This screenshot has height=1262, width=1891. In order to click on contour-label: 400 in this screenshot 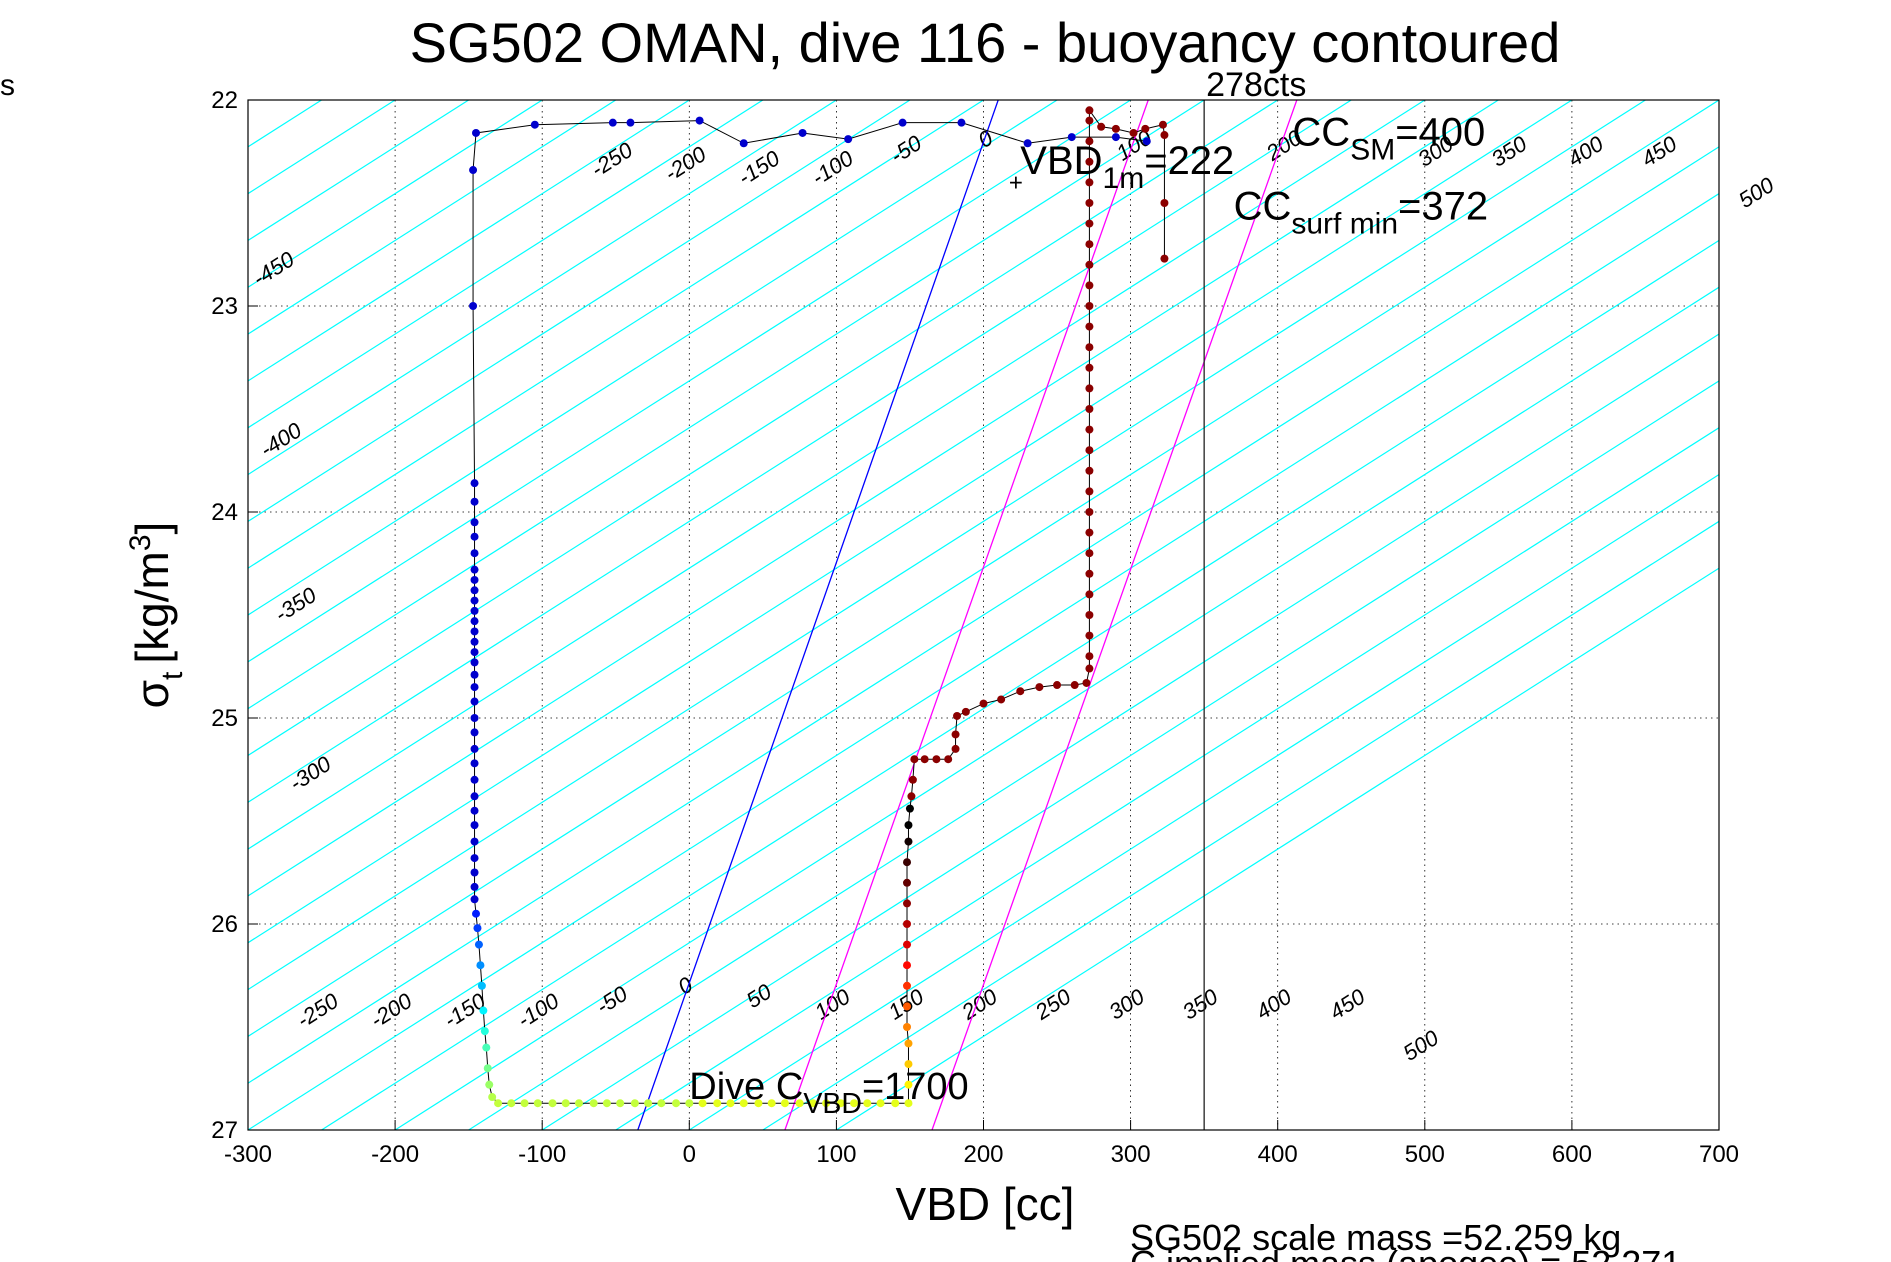, I will do `click(1273, 1003)`.